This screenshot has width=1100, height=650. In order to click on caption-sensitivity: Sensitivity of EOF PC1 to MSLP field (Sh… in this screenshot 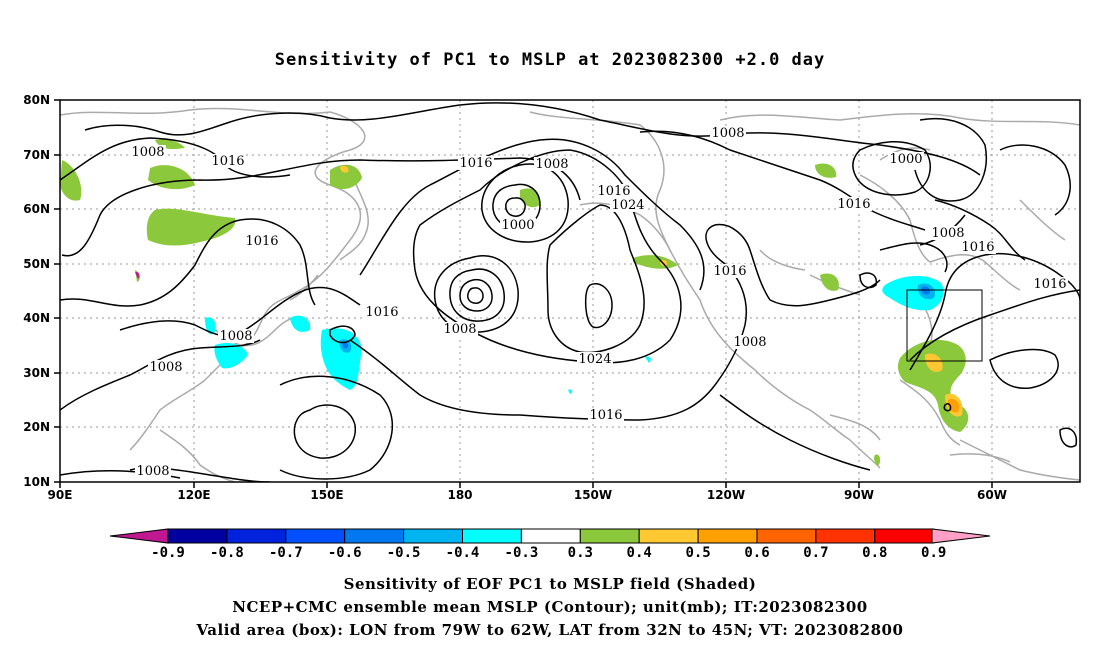, I will do `click(550, 584)`.